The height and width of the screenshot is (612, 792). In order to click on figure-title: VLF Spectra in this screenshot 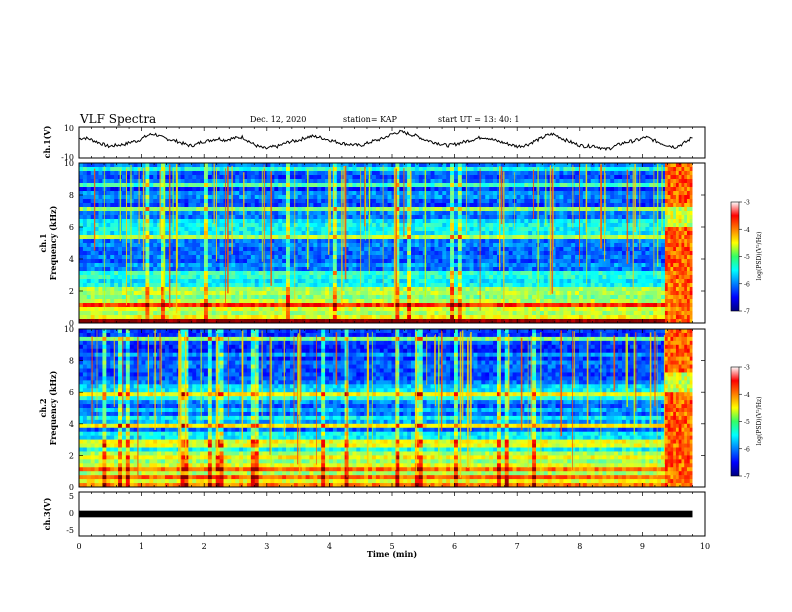, I will do `click(117, 119)`.